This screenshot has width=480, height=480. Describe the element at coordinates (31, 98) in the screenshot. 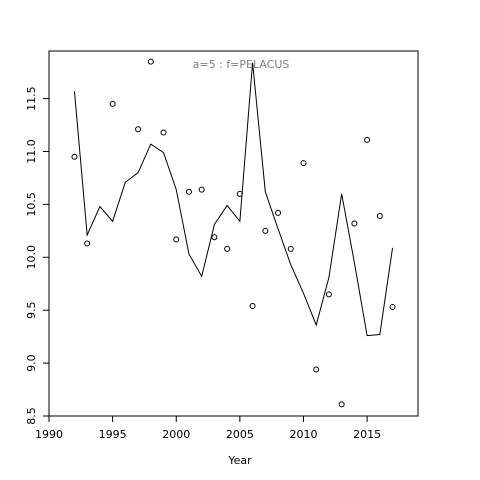

I see `y-tick-label: 11.5` at that location.